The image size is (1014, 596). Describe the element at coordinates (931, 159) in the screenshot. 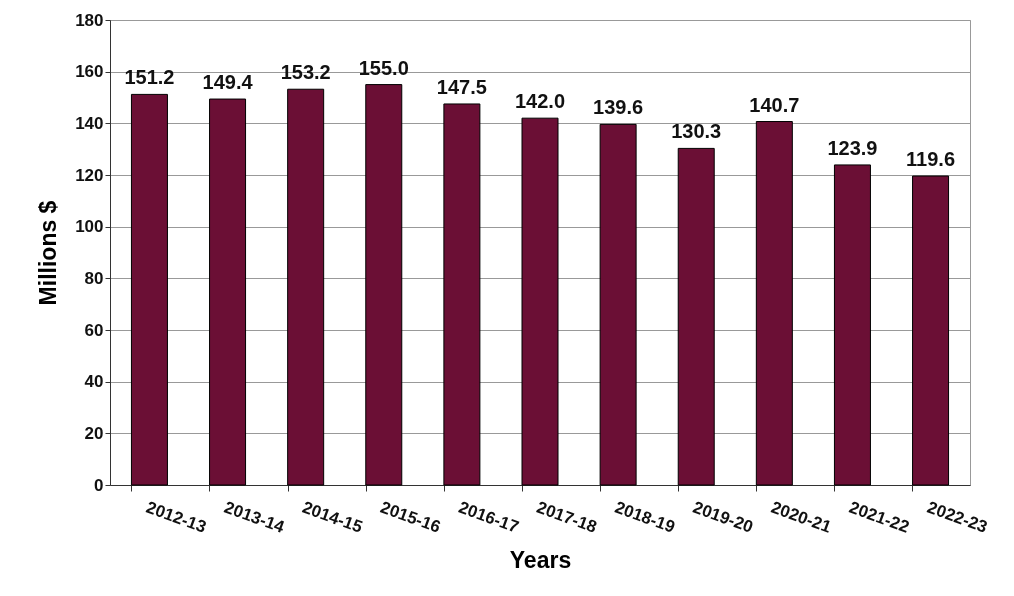

I see `data-label: 119.6` at that location.